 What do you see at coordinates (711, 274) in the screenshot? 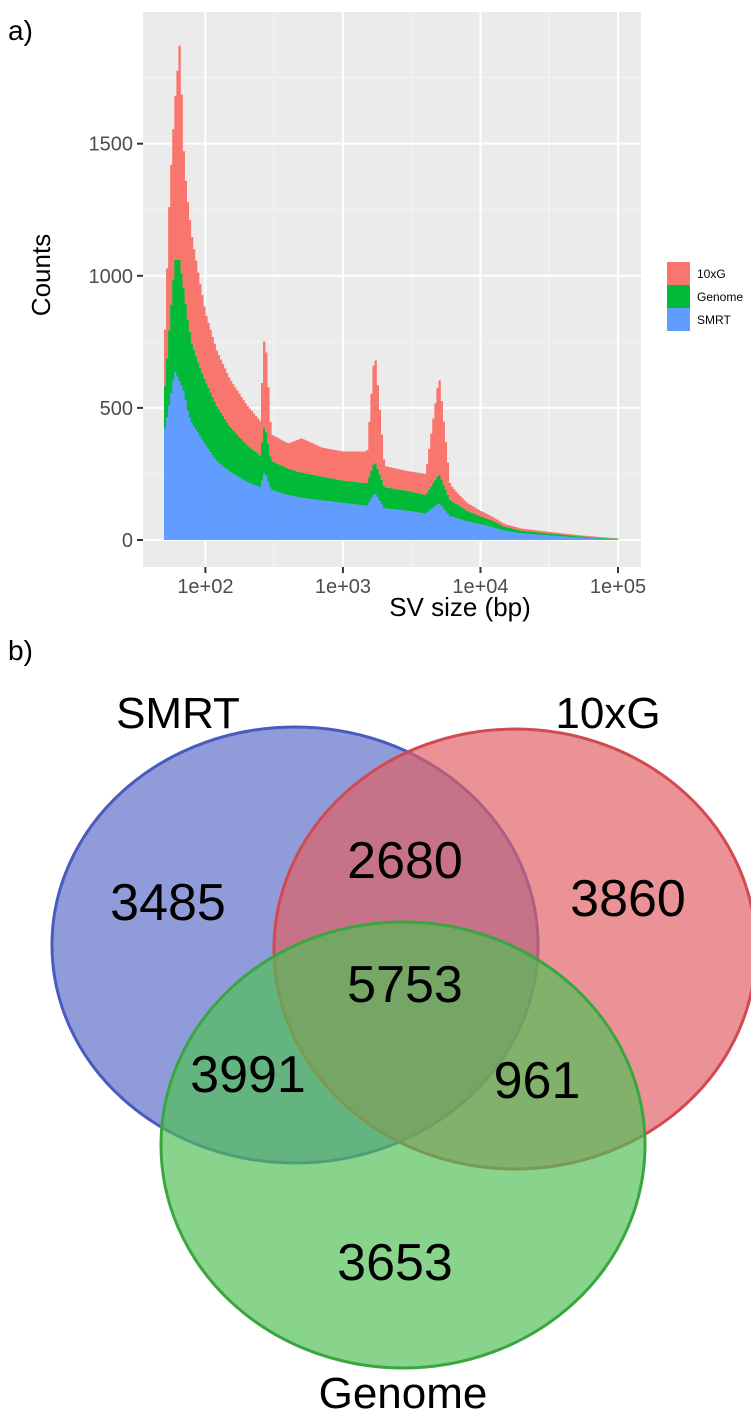
I see `legend-label-10xg: 10xG` at bounding box center [711, 274].